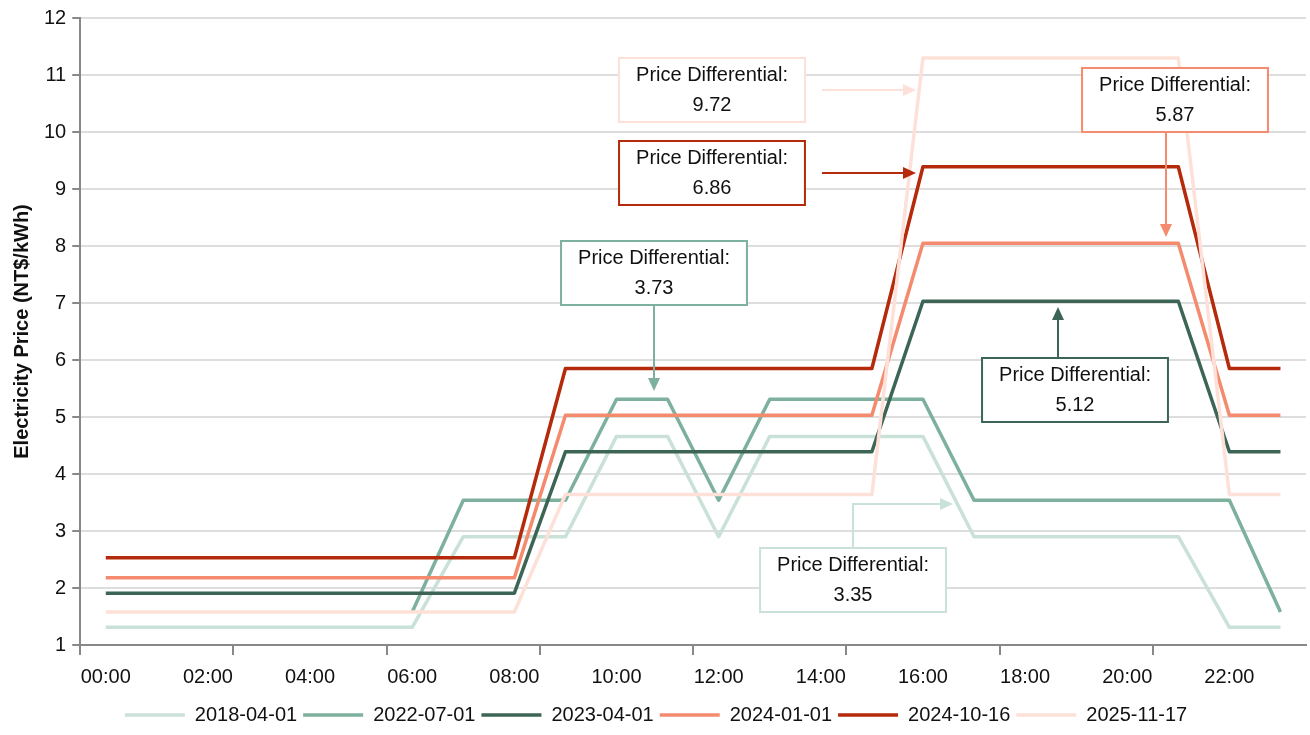 This screenshot has height=735, width=1310. What do you see at coordinates (616, 675) in the screenshot?
I see `x-tick-label: 10:00` at bounding box center [616, 675].